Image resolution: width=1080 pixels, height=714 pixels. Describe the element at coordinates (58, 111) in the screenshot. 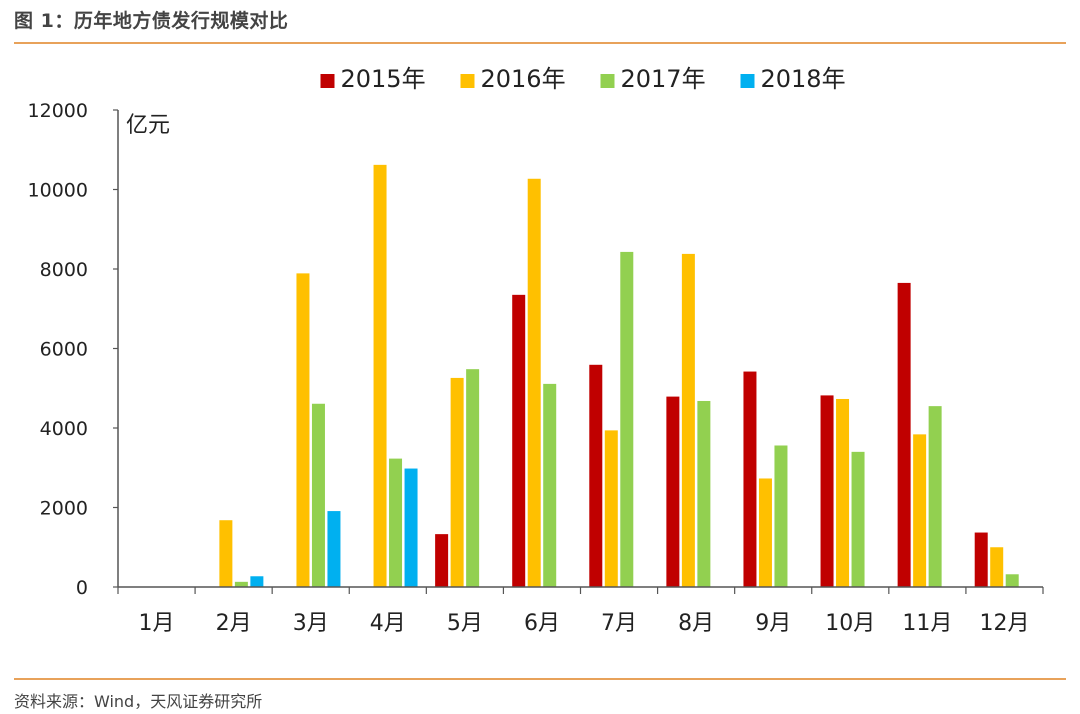

I see `y-tick-label: 12000` at that location.